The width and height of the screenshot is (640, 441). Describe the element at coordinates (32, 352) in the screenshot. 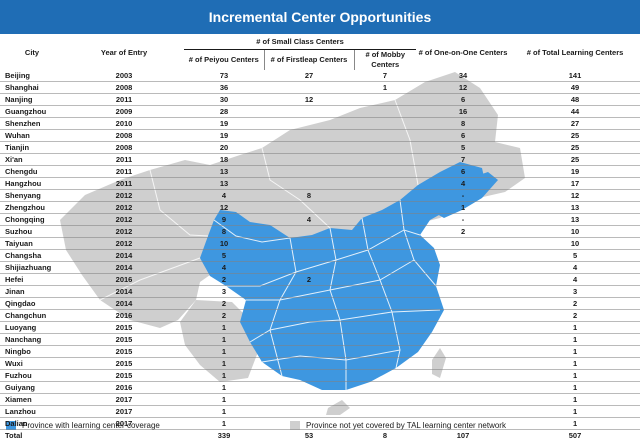

I see `cell-city: Ningbo` at that location.